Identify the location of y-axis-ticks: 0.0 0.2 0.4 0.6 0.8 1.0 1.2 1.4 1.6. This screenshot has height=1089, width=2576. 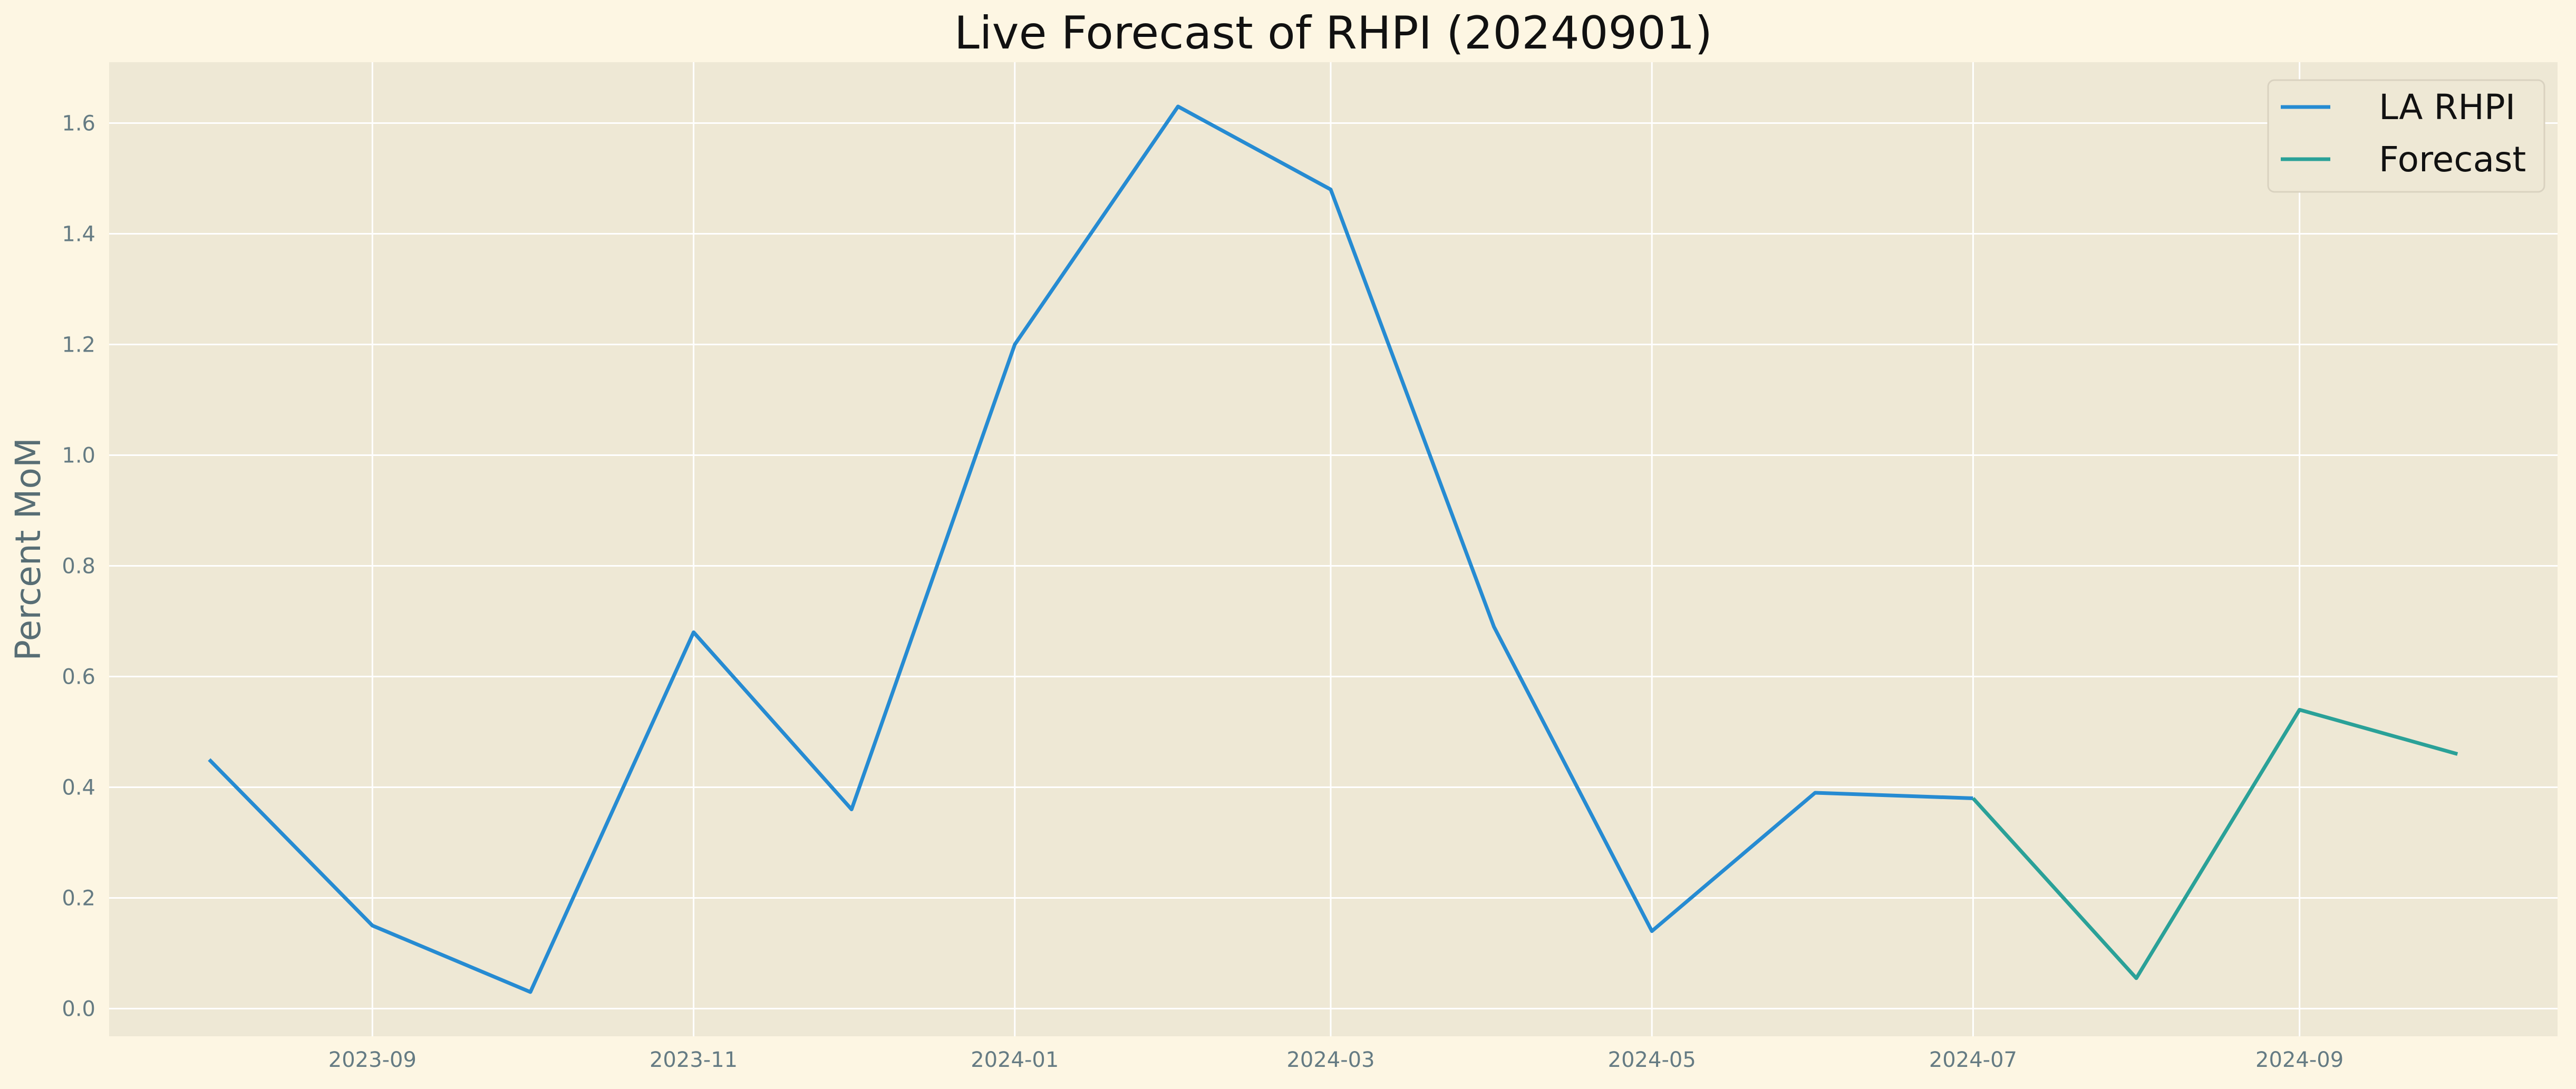
(78, 567).